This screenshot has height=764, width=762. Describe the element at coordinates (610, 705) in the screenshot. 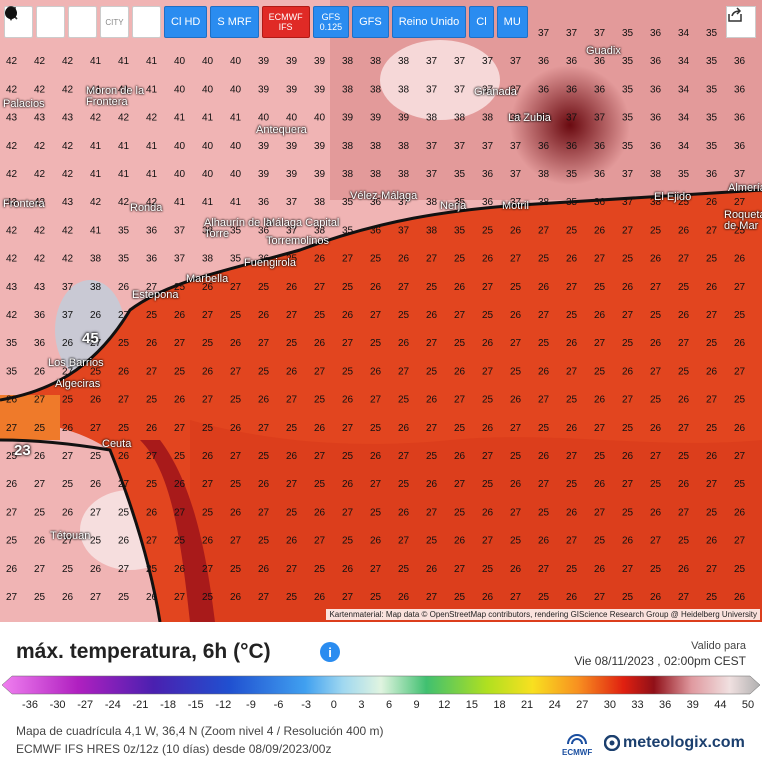

I see `scale-tick-label: 30` at that location.